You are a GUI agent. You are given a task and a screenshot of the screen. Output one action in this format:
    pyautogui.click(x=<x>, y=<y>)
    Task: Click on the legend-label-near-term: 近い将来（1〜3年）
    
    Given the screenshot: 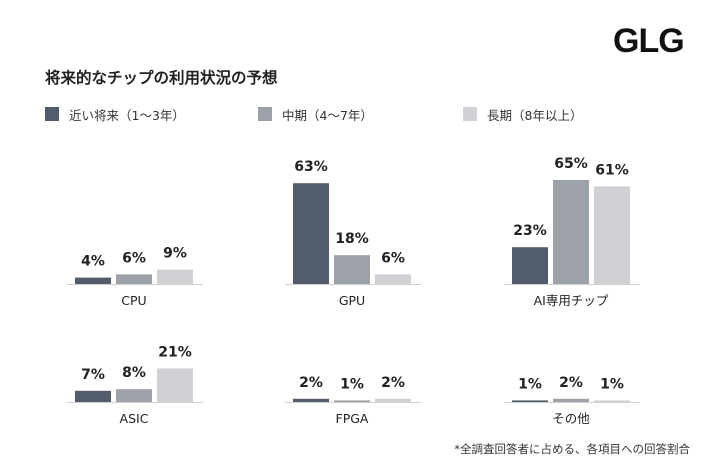 What is the action you would take?
    pyautogui.click(x=127, y=115)
    